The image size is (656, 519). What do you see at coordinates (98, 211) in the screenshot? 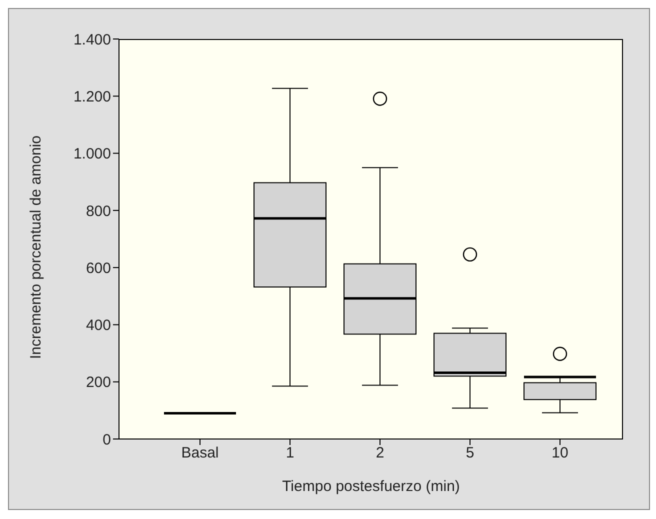
I see `y-tick-label: 800` at bounding box center [98, 211].